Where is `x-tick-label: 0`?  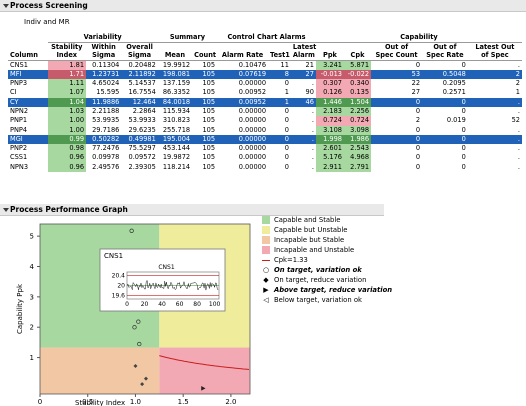 x-tick-label: 0 is located at coordinates (40, 402).